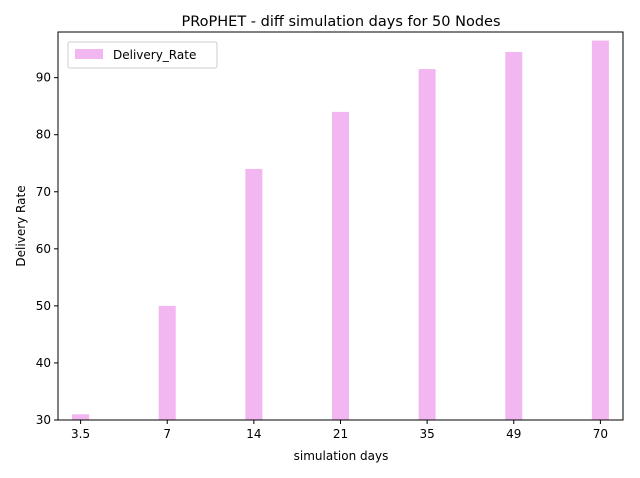 The height and width of the screenshot is (478, 640). What do you see at coordinates (513, 434) in the screenshot?
I see `x-tick-label: 49` at bounding box center [513, 434].